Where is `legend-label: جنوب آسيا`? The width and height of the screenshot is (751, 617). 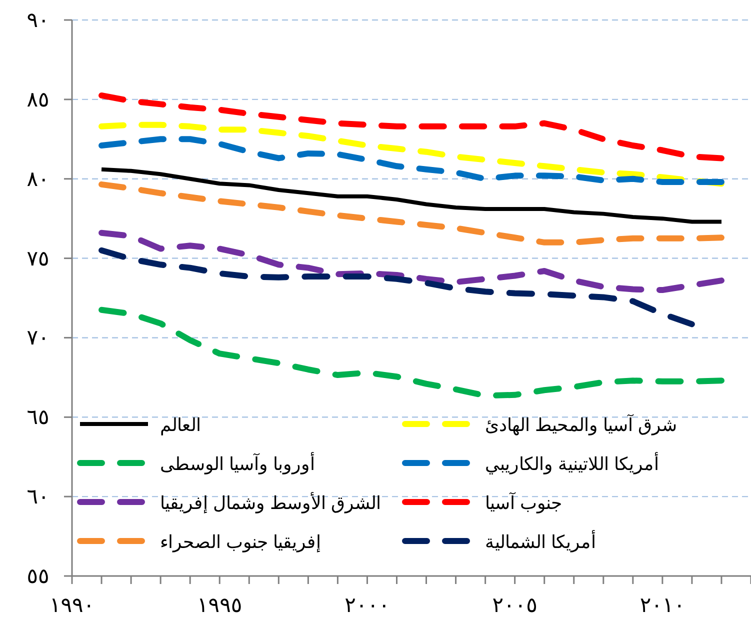 legend-label: جنوب آسيا is located at coordinates (523, 503).